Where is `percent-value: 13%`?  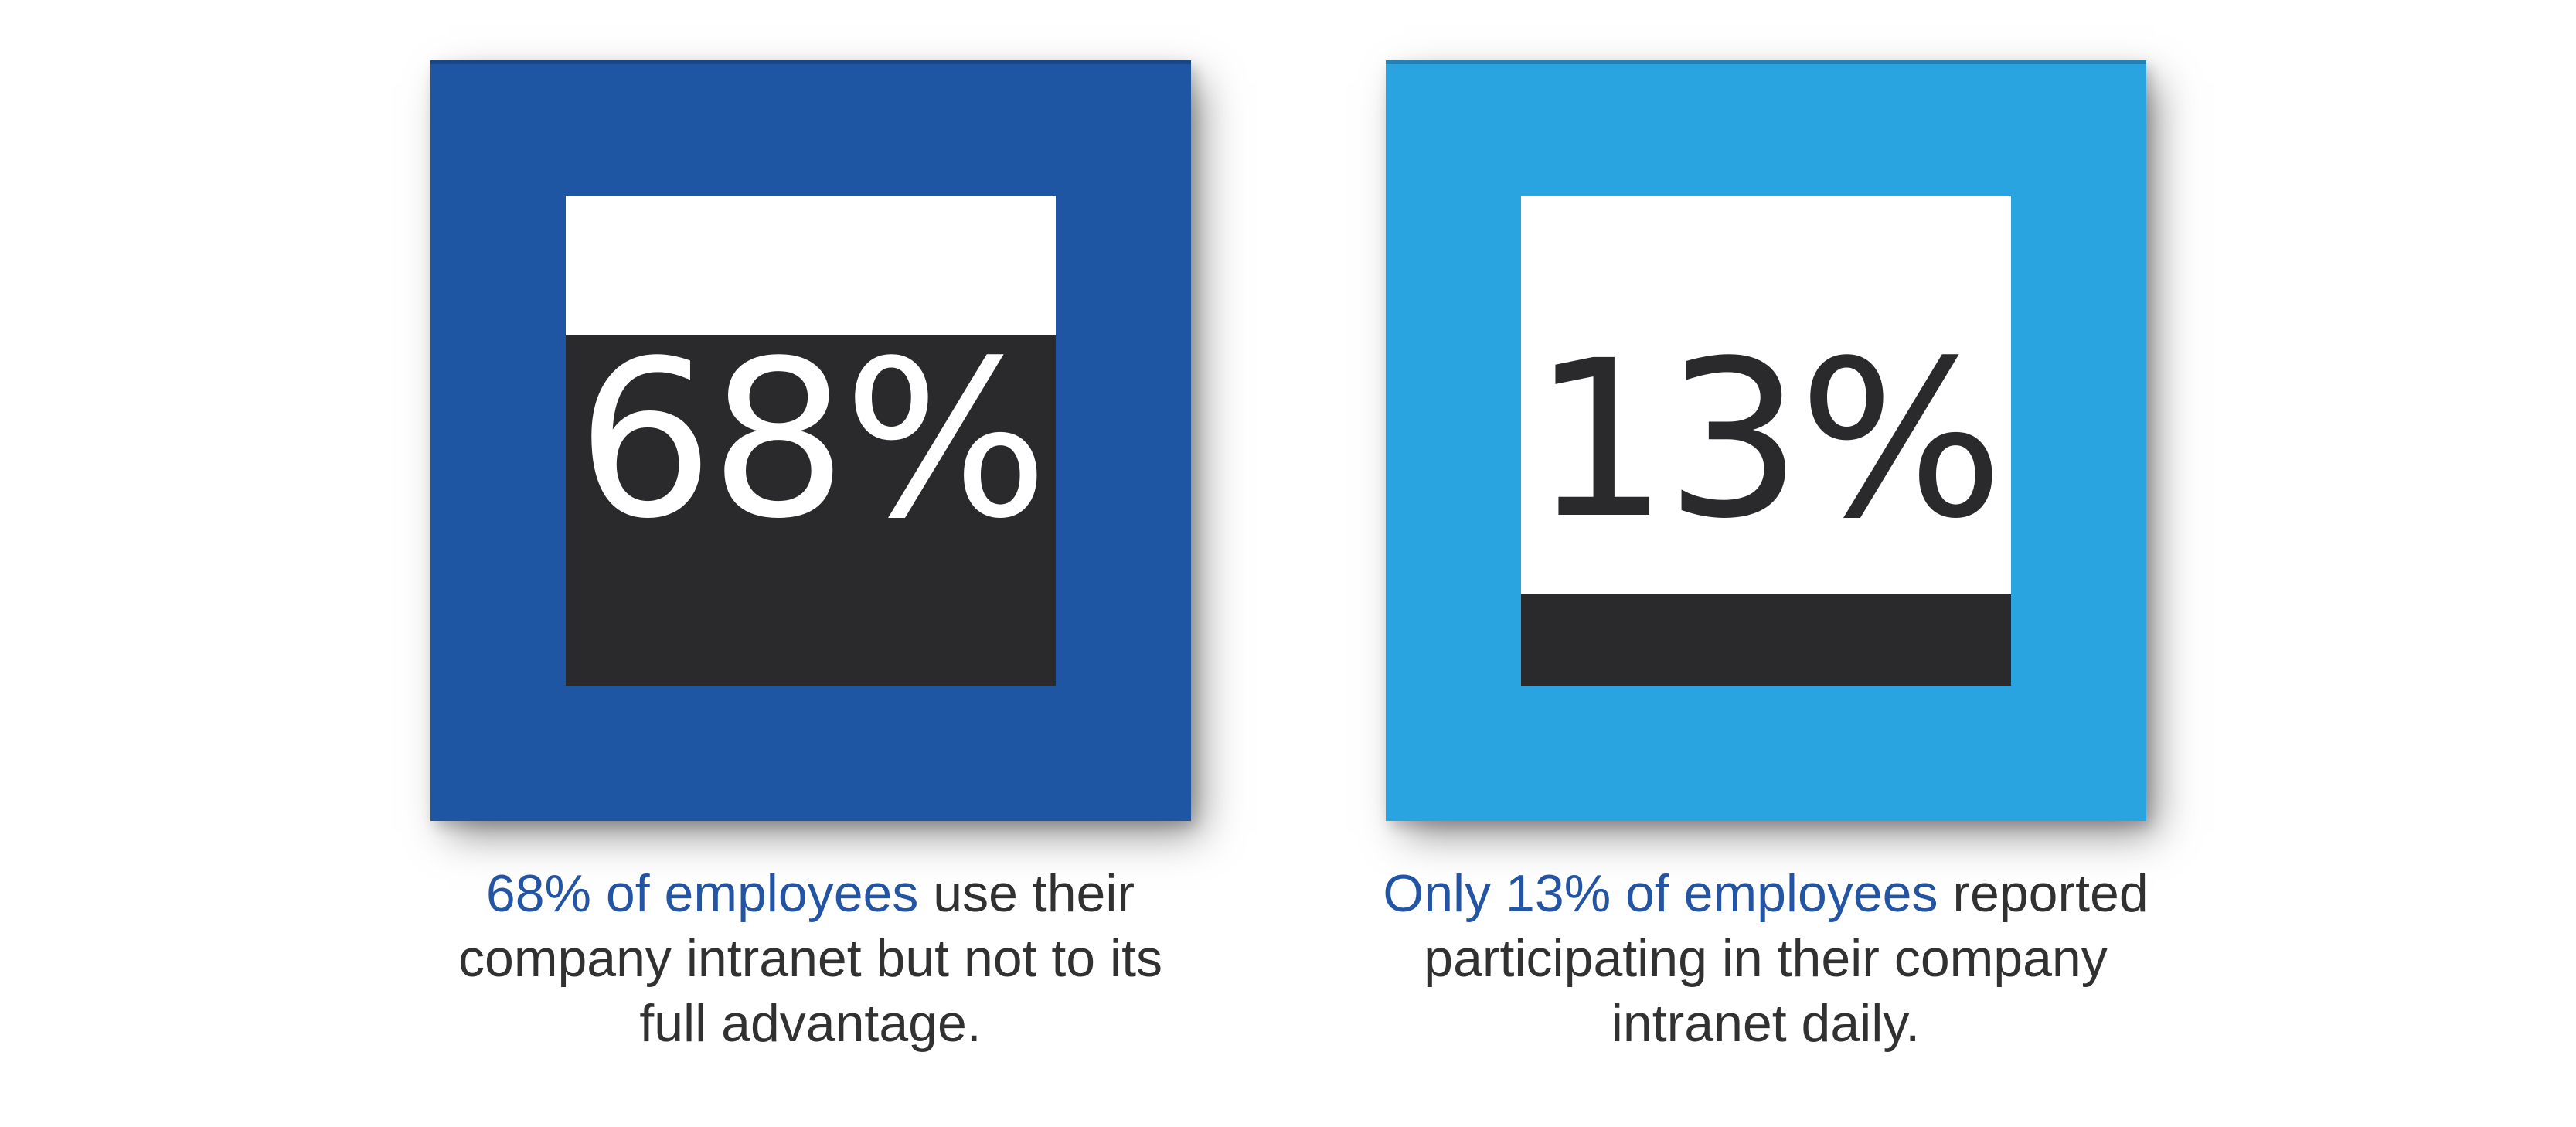 percent-value: 13% is located at coordinates (1767, 441).